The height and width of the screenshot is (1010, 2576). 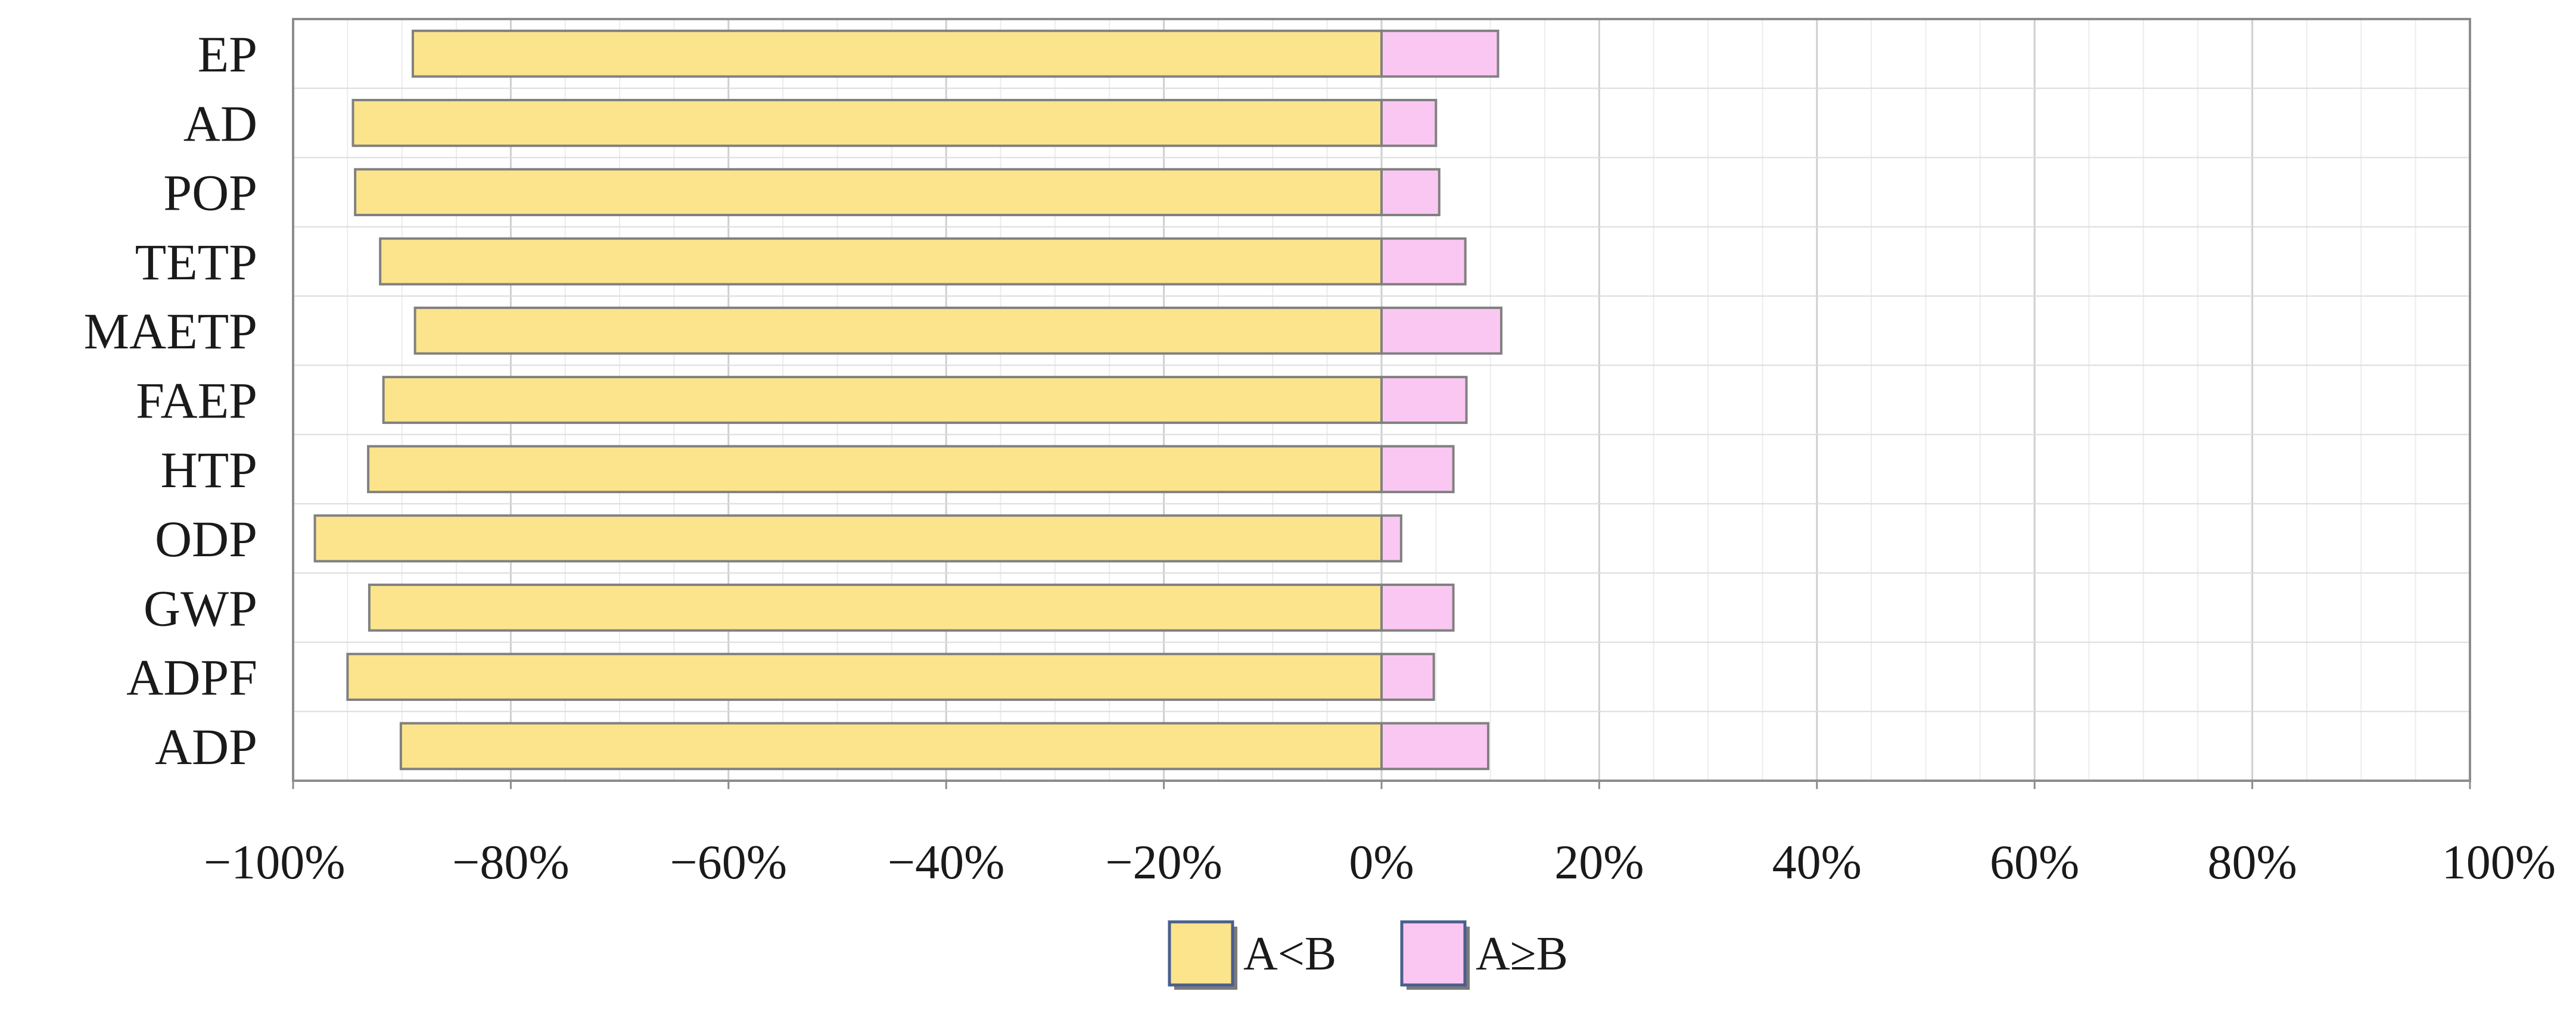 What do you see at coordinates (1599, 862) in the screenshot?
I see `x-tick-label: 20%` at bounding box center [1599, 862].